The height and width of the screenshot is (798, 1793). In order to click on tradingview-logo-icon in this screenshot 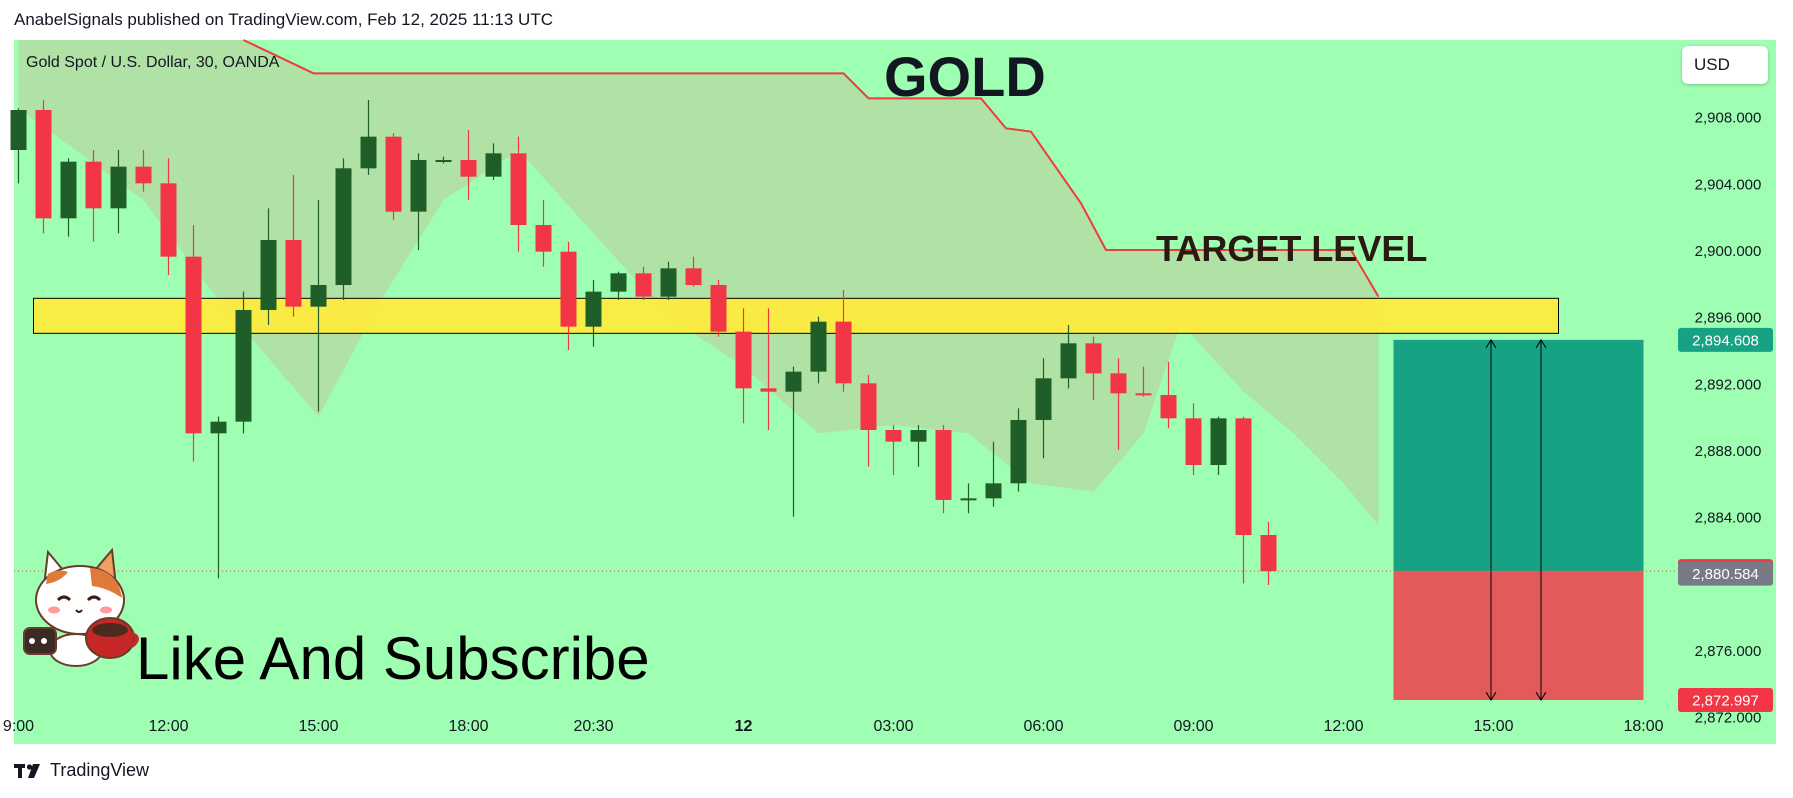, I will do `click(27, 770)`.